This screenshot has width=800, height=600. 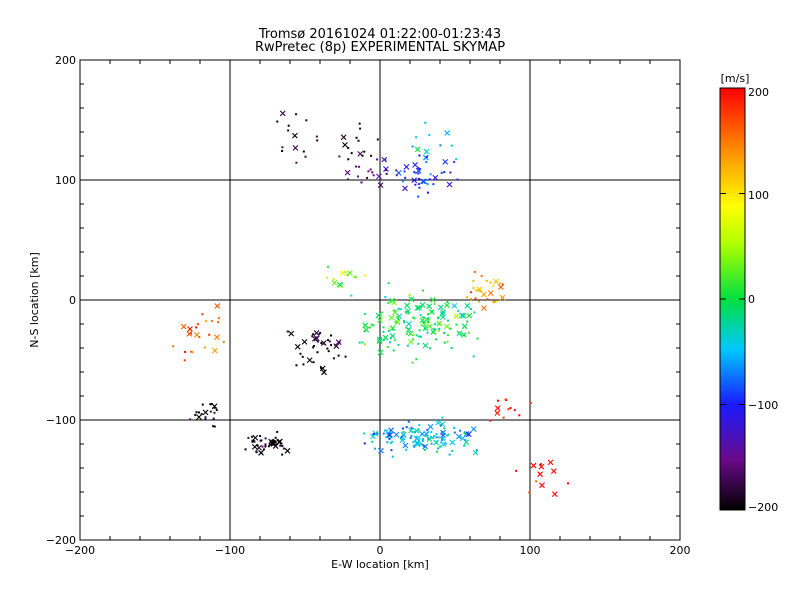 What do you see at coordinates (758, 195) in the screenshot?
I see `colorbar-tick-label: 100` at bounding box center [758, 195].